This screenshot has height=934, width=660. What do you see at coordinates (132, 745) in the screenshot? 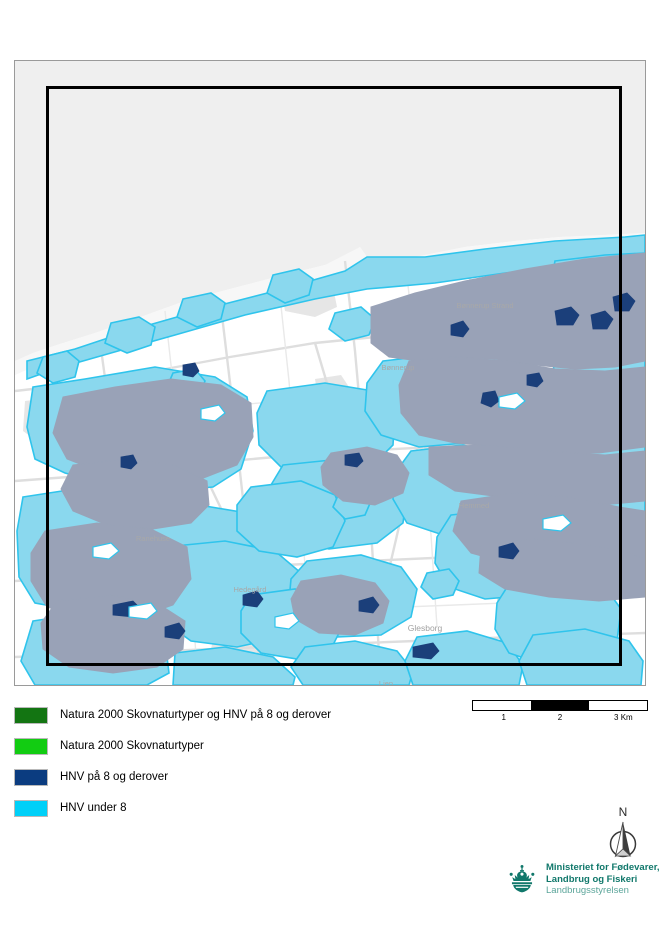
I see `legend-label: Natura 2000 Skovnaturtyper` at bounding box center [132, 745].